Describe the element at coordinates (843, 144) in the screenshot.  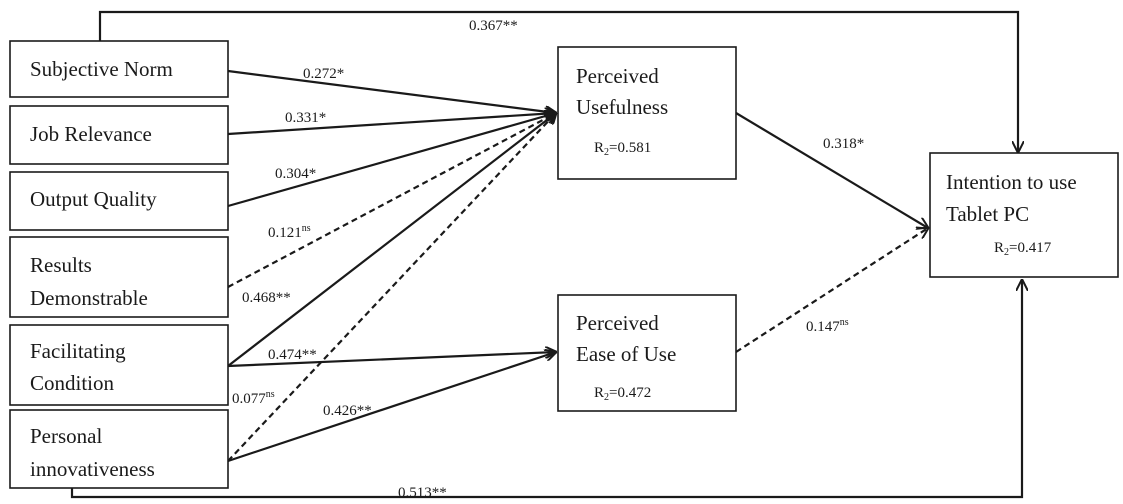
I see `coef-pu-to-itu: 0.318*` at that location.